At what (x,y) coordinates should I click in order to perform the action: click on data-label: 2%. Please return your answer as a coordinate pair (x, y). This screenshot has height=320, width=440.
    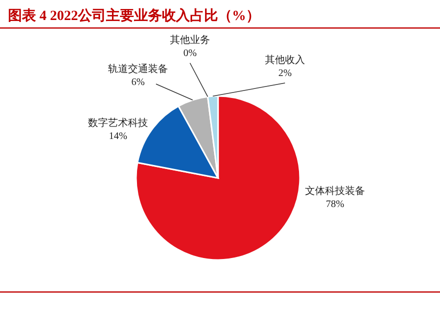
    Looking at the image, I should click on (285, 73).